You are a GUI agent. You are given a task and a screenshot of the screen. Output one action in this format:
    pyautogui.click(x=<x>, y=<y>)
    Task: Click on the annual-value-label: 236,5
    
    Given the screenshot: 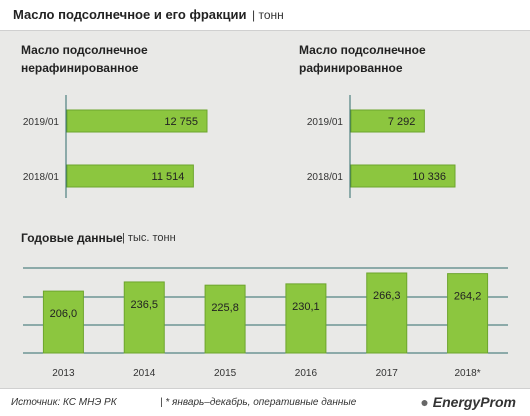 What is the action you would take?
    pyautogui.click(x=144, y=305)
    